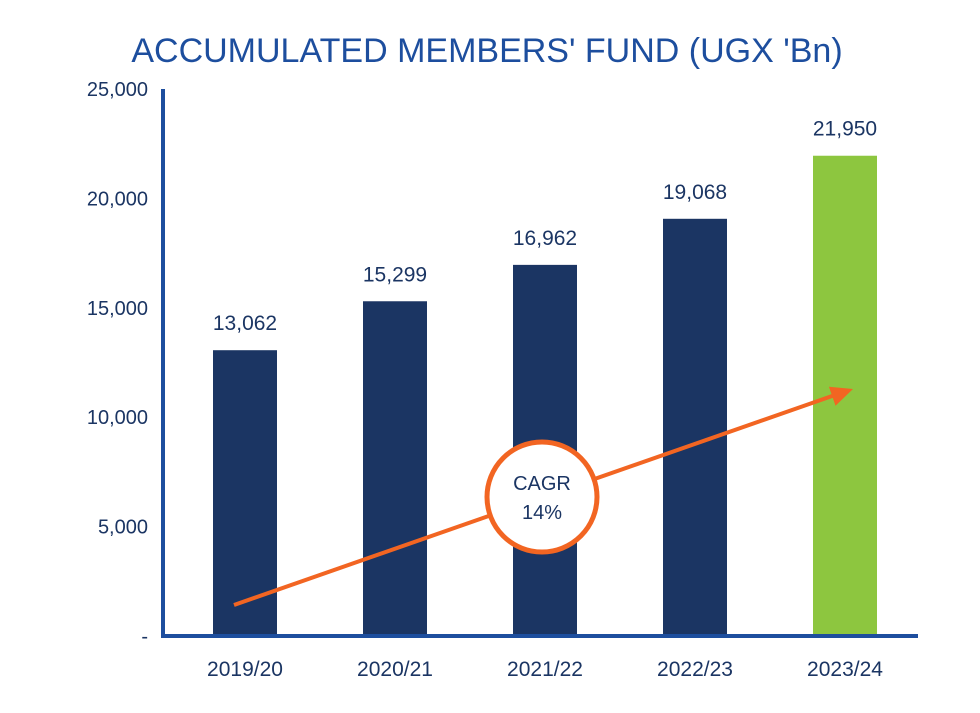 This screenshot has width=980, height=713. What do you see at coordinates (117, 309) in the screenshot?
I see `y-tick-label: 15,000` at bounding box center [117, 309].